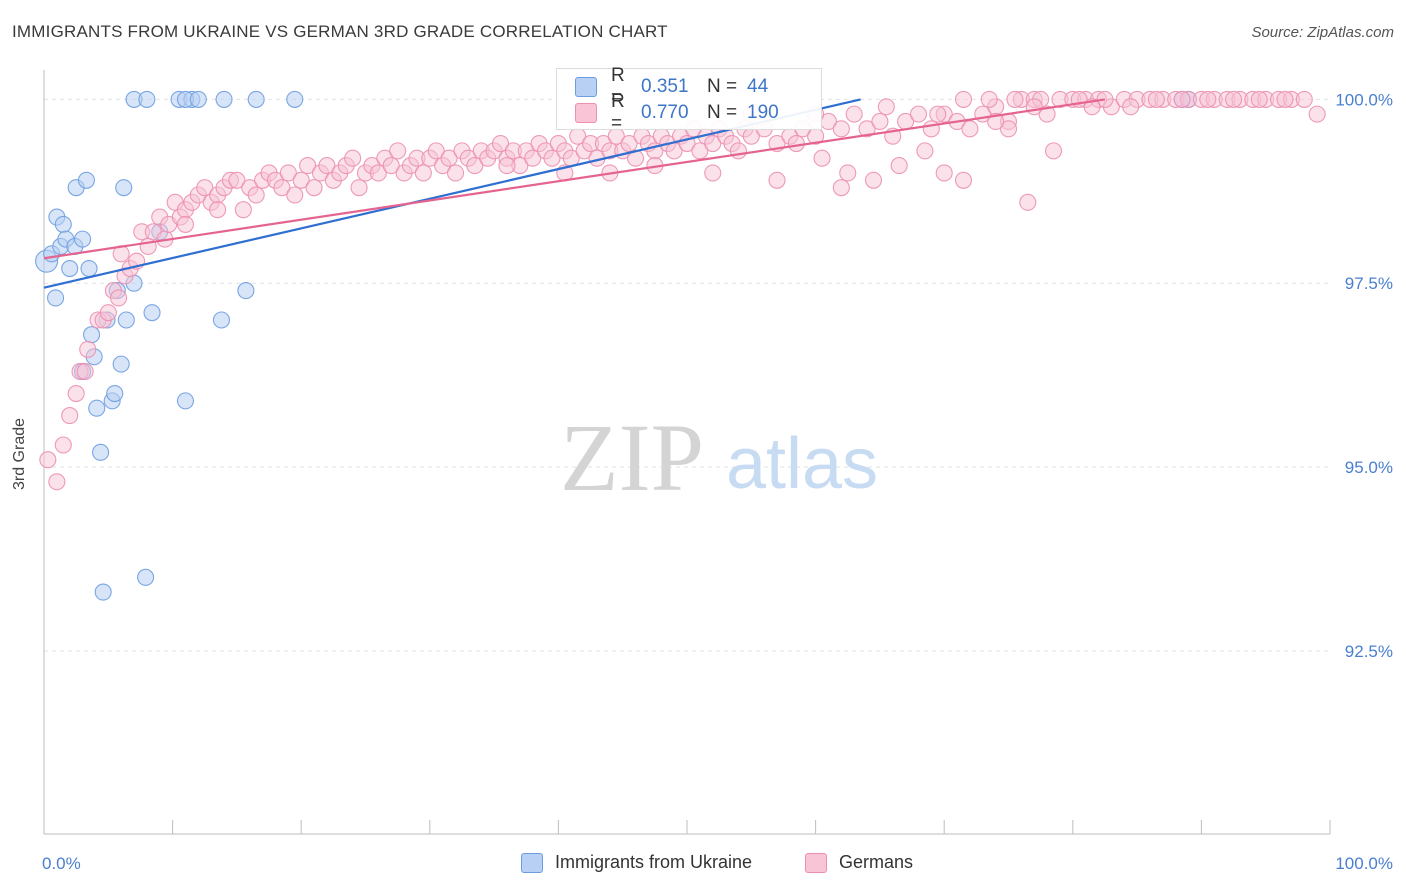 The height and width of the screenshot is (892, 1406). Describe the element at coordinates (654, 862) in the screenshot. I see `legend-label-ukraine: Immigrants from Ukraine` at that location.